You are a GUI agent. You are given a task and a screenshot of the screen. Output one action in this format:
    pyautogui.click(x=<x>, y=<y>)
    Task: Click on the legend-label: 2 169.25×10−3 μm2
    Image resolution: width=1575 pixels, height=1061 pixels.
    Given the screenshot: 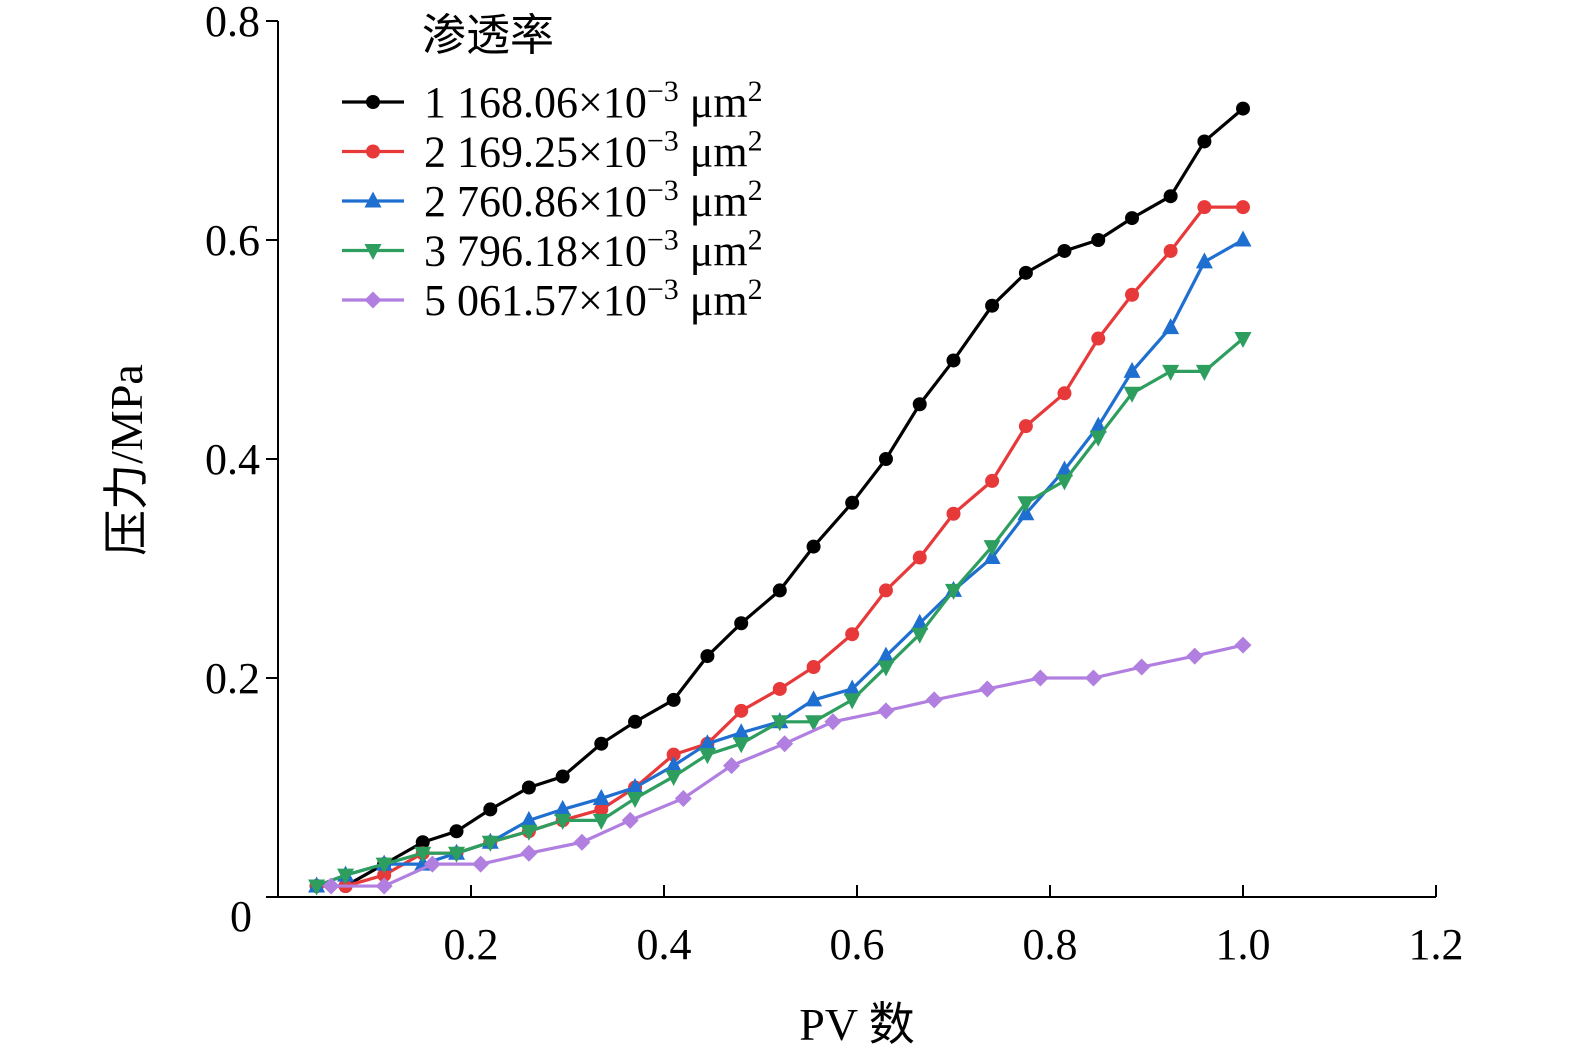 What is the action you would take?
    pyautogui.click(x=593, y=151)
    